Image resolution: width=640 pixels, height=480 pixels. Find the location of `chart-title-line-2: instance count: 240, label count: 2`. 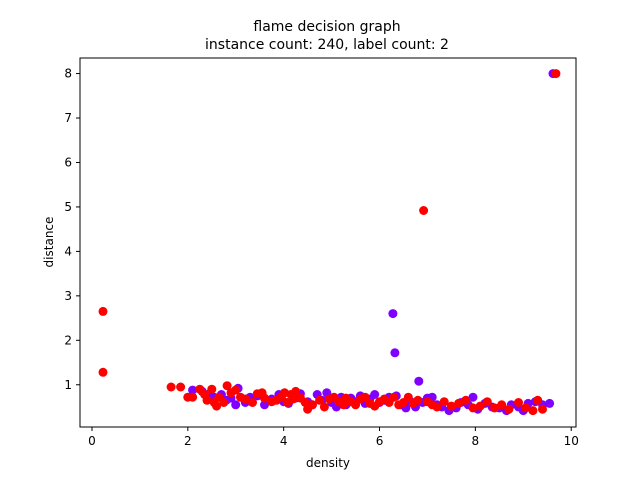

chart-title-line-2: instance count: 240, label count: 2 is located at coordinates (327, 45).